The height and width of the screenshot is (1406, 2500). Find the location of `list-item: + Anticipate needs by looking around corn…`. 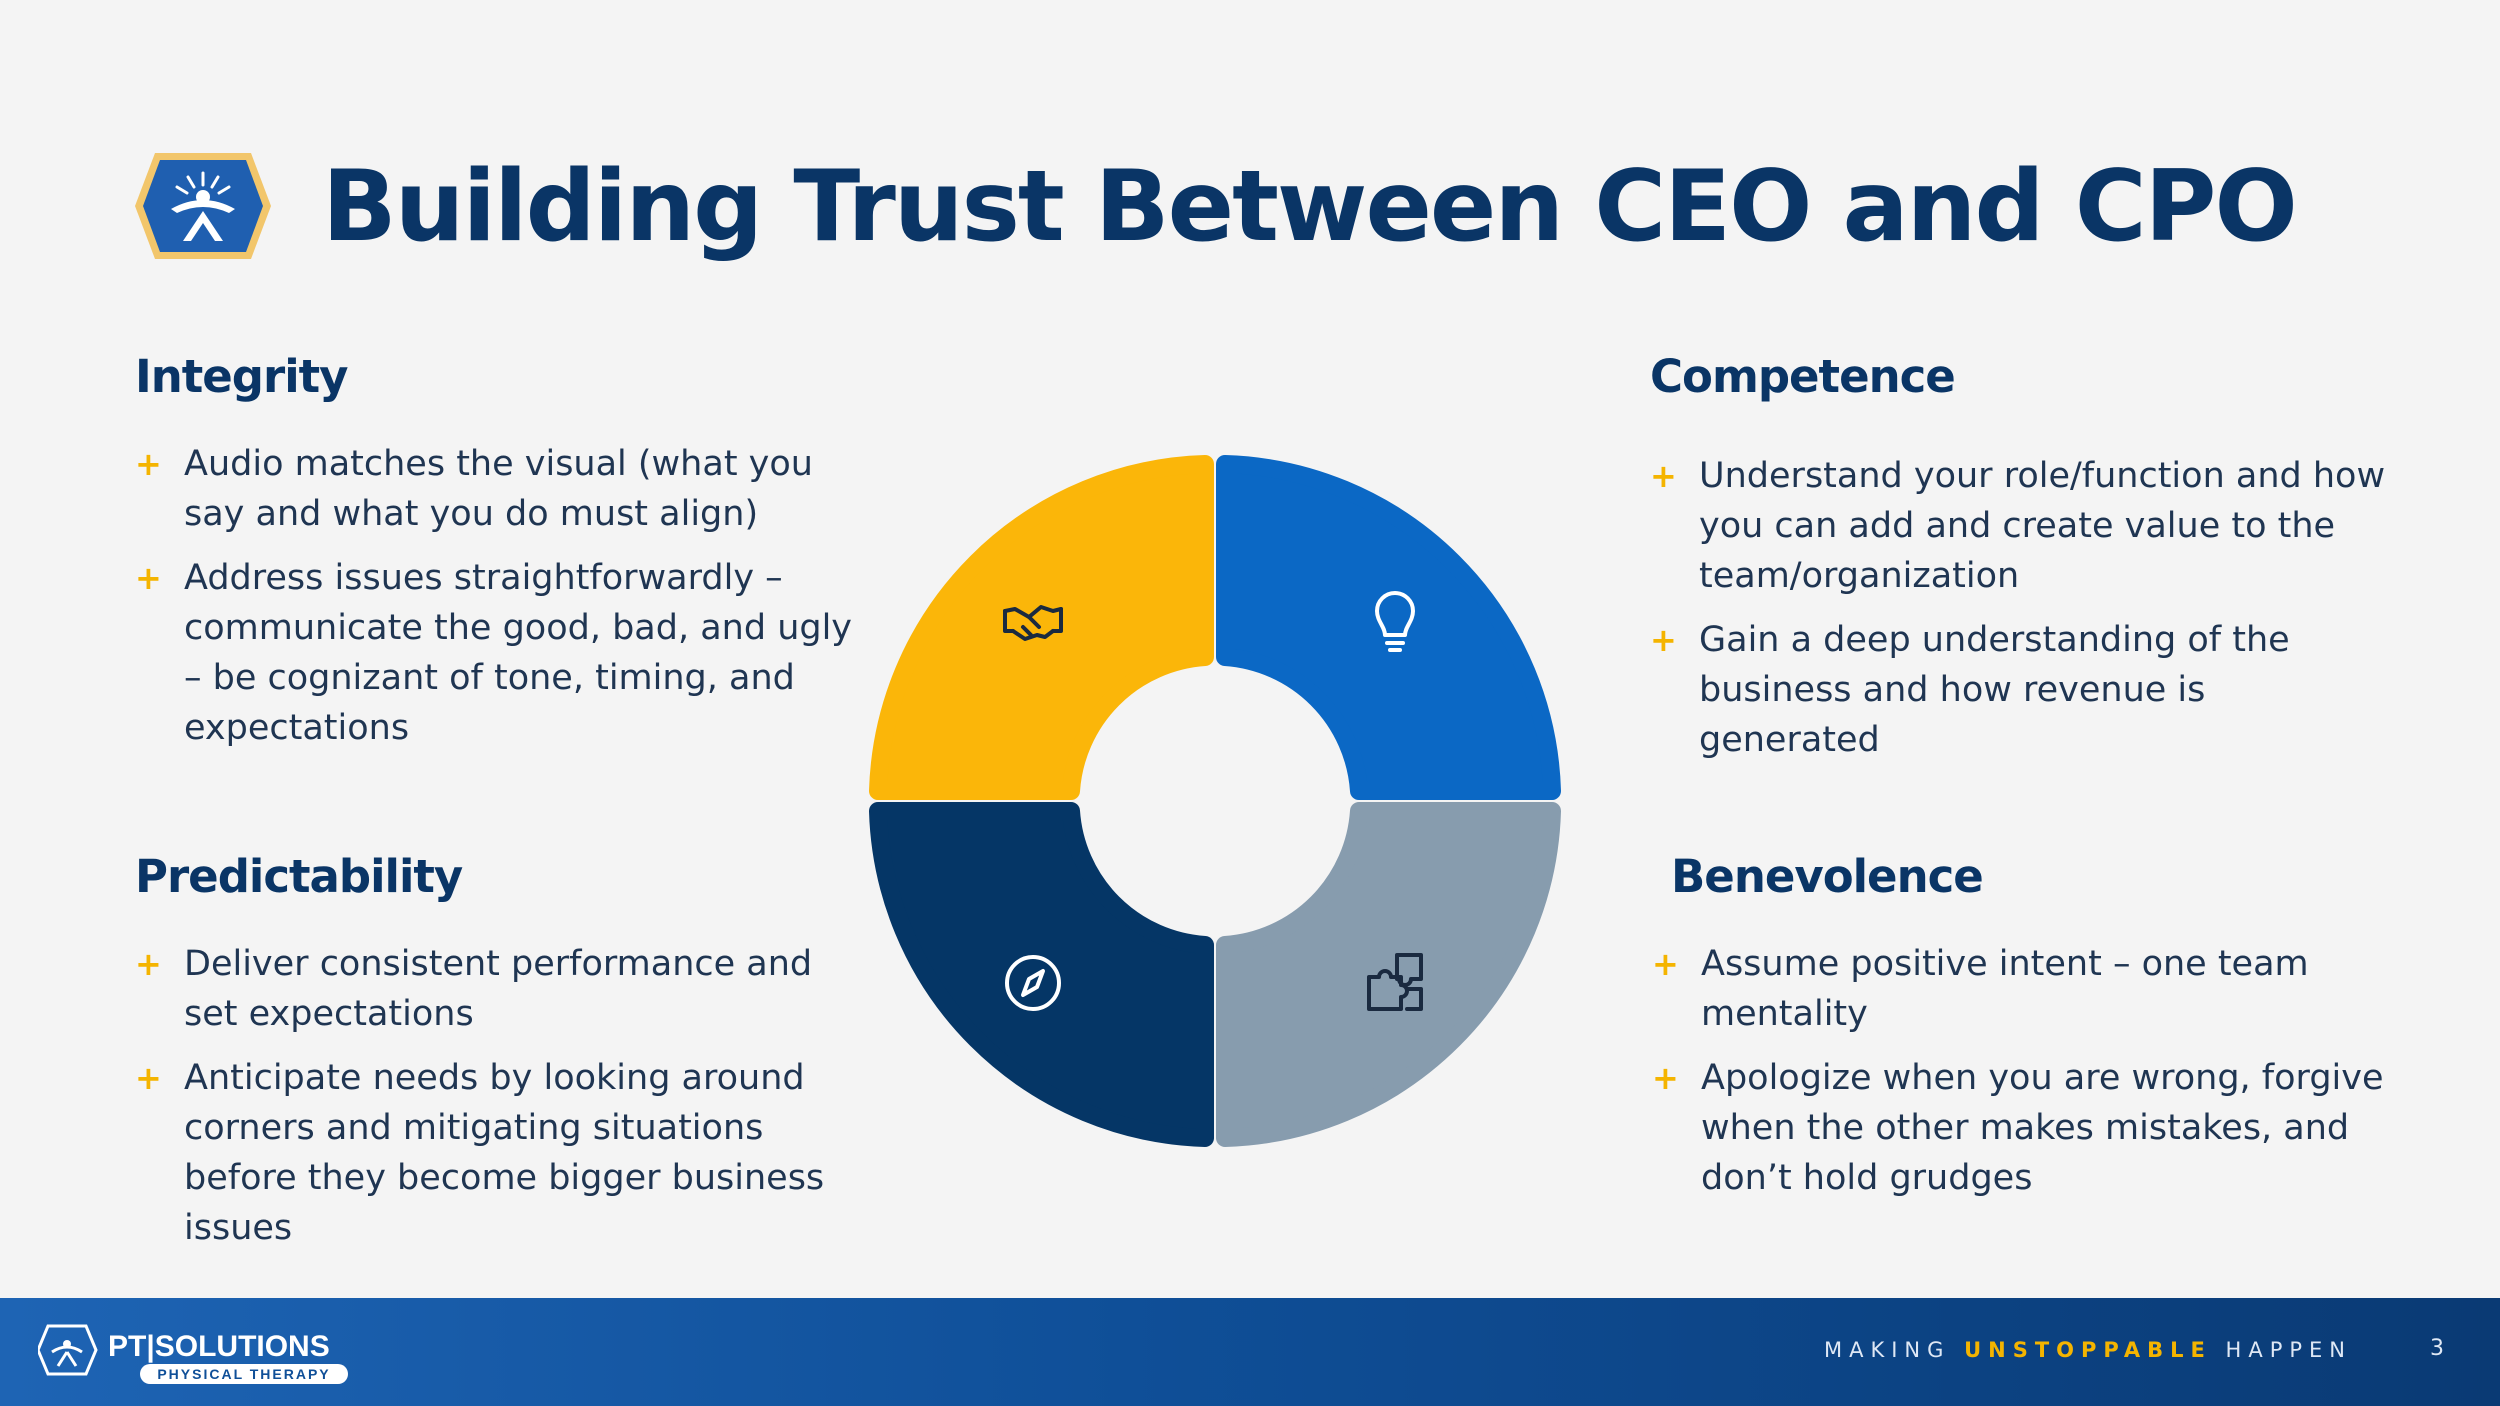

list-item: + Anticipate needs by looking around corn… is located at coordinates (495, 1153).